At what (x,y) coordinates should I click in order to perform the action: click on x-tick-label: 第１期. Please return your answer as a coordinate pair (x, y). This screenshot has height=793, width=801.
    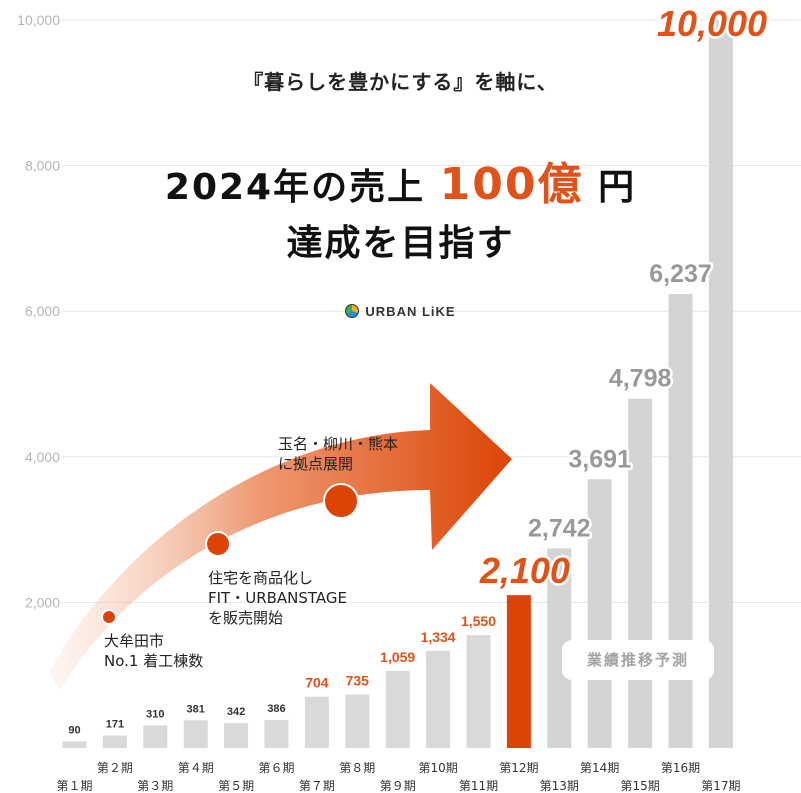
    Looking at the image, I should click on (74, 786).